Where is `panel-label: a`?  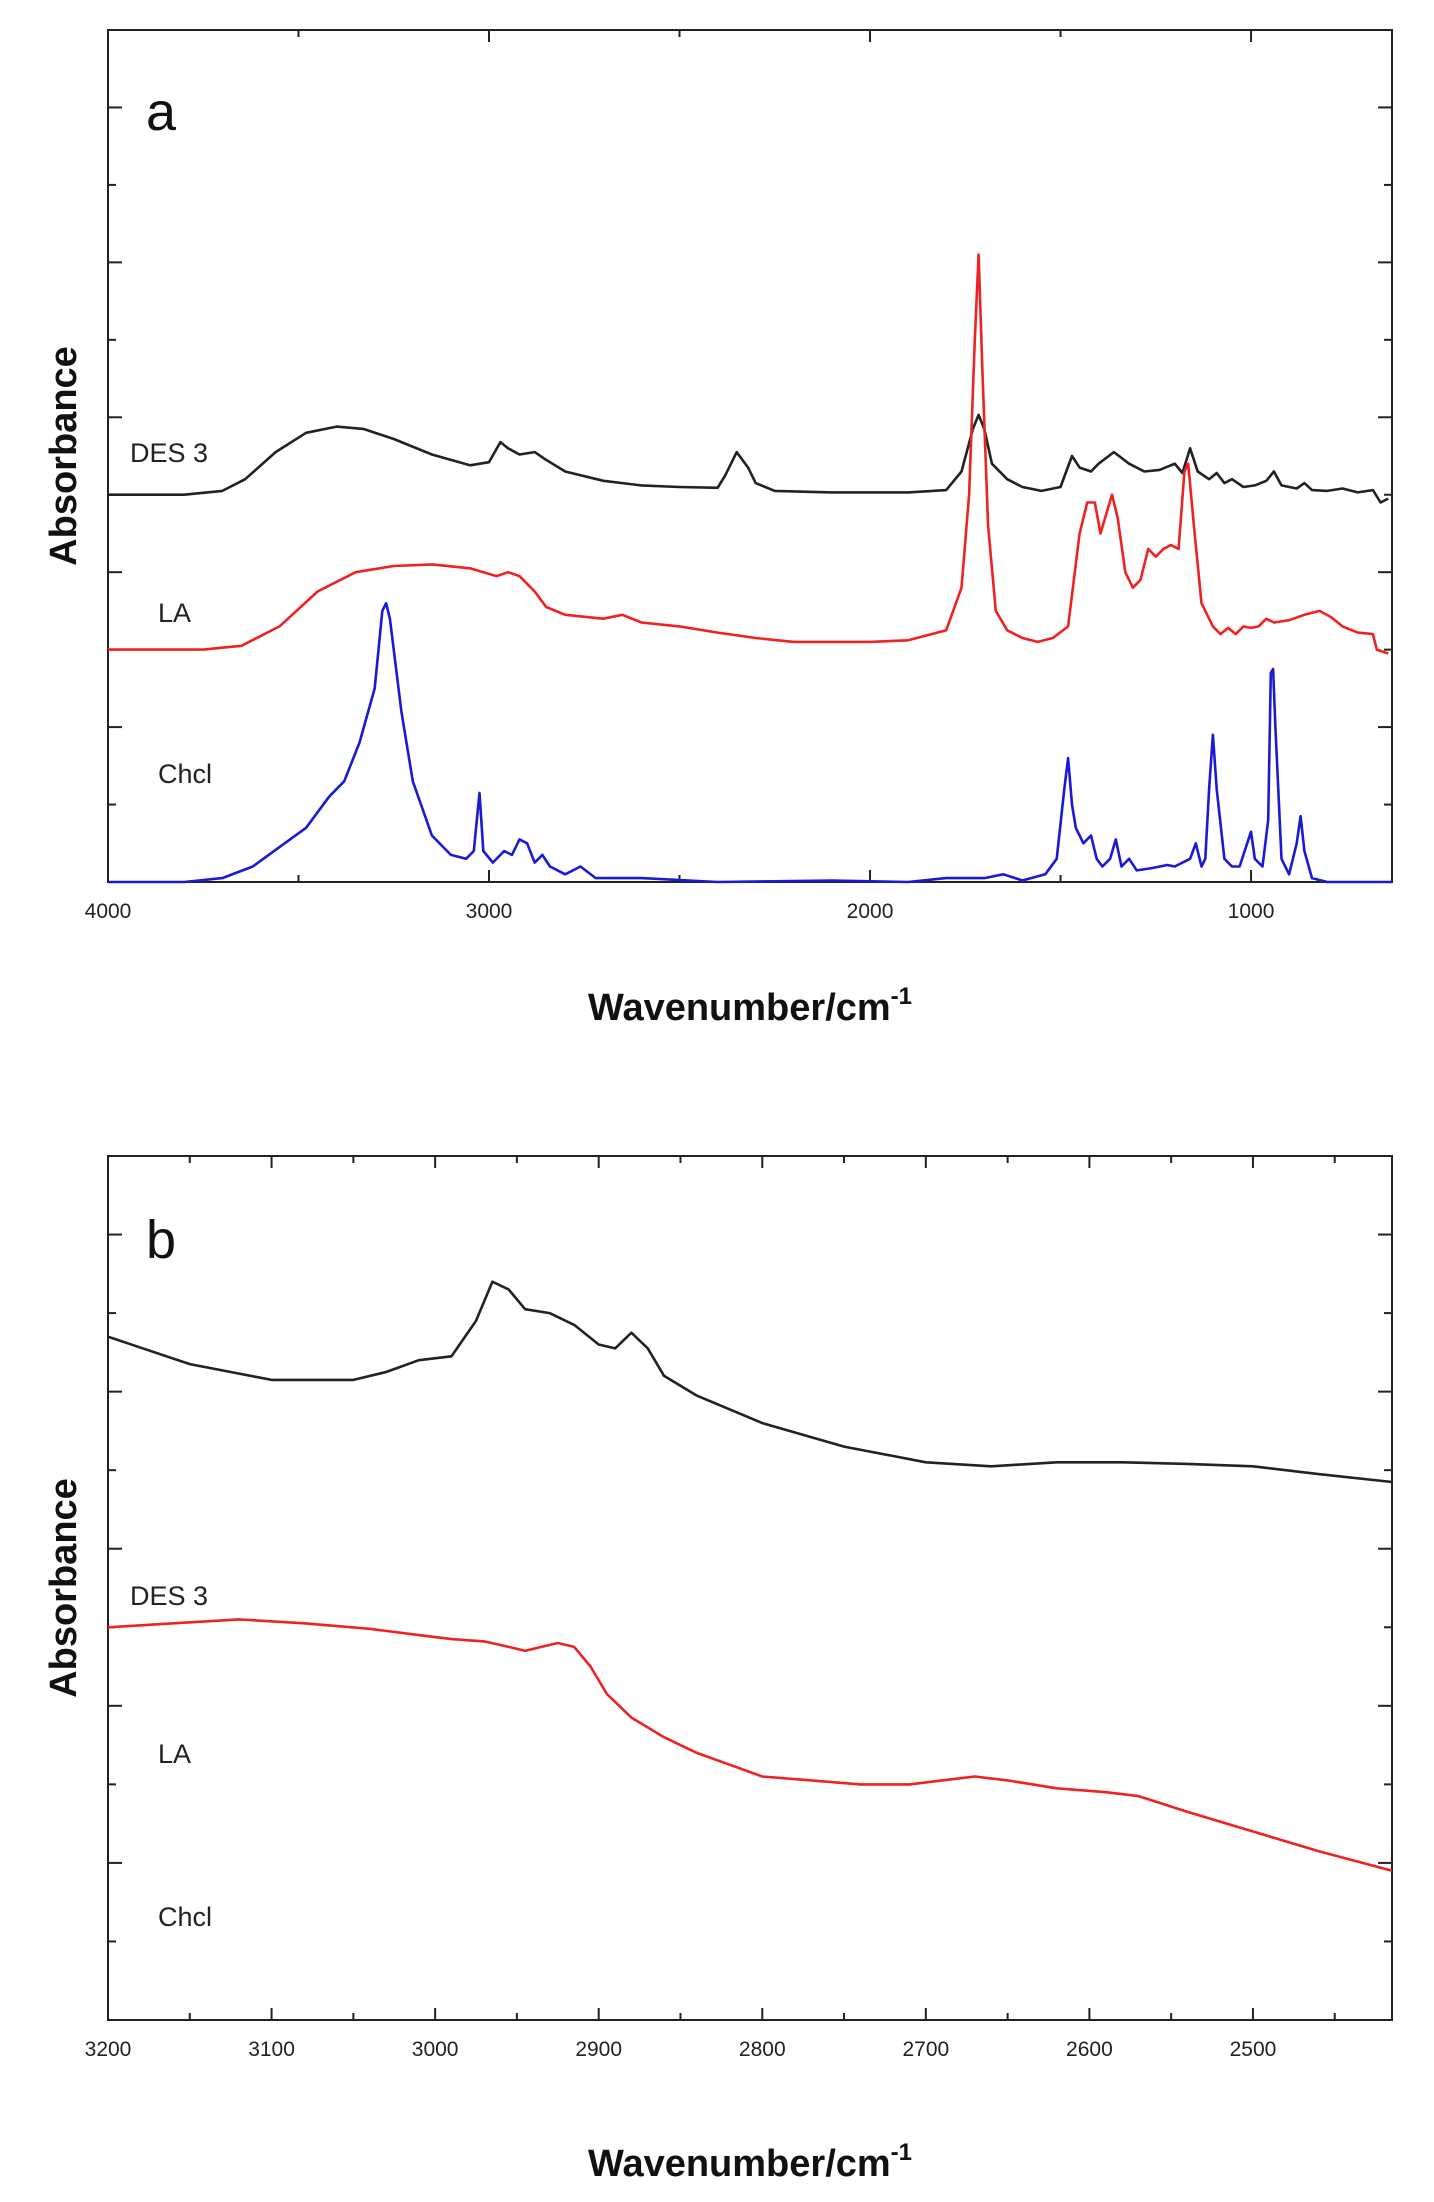
panel-label: a is located at coordinates (161, 112).